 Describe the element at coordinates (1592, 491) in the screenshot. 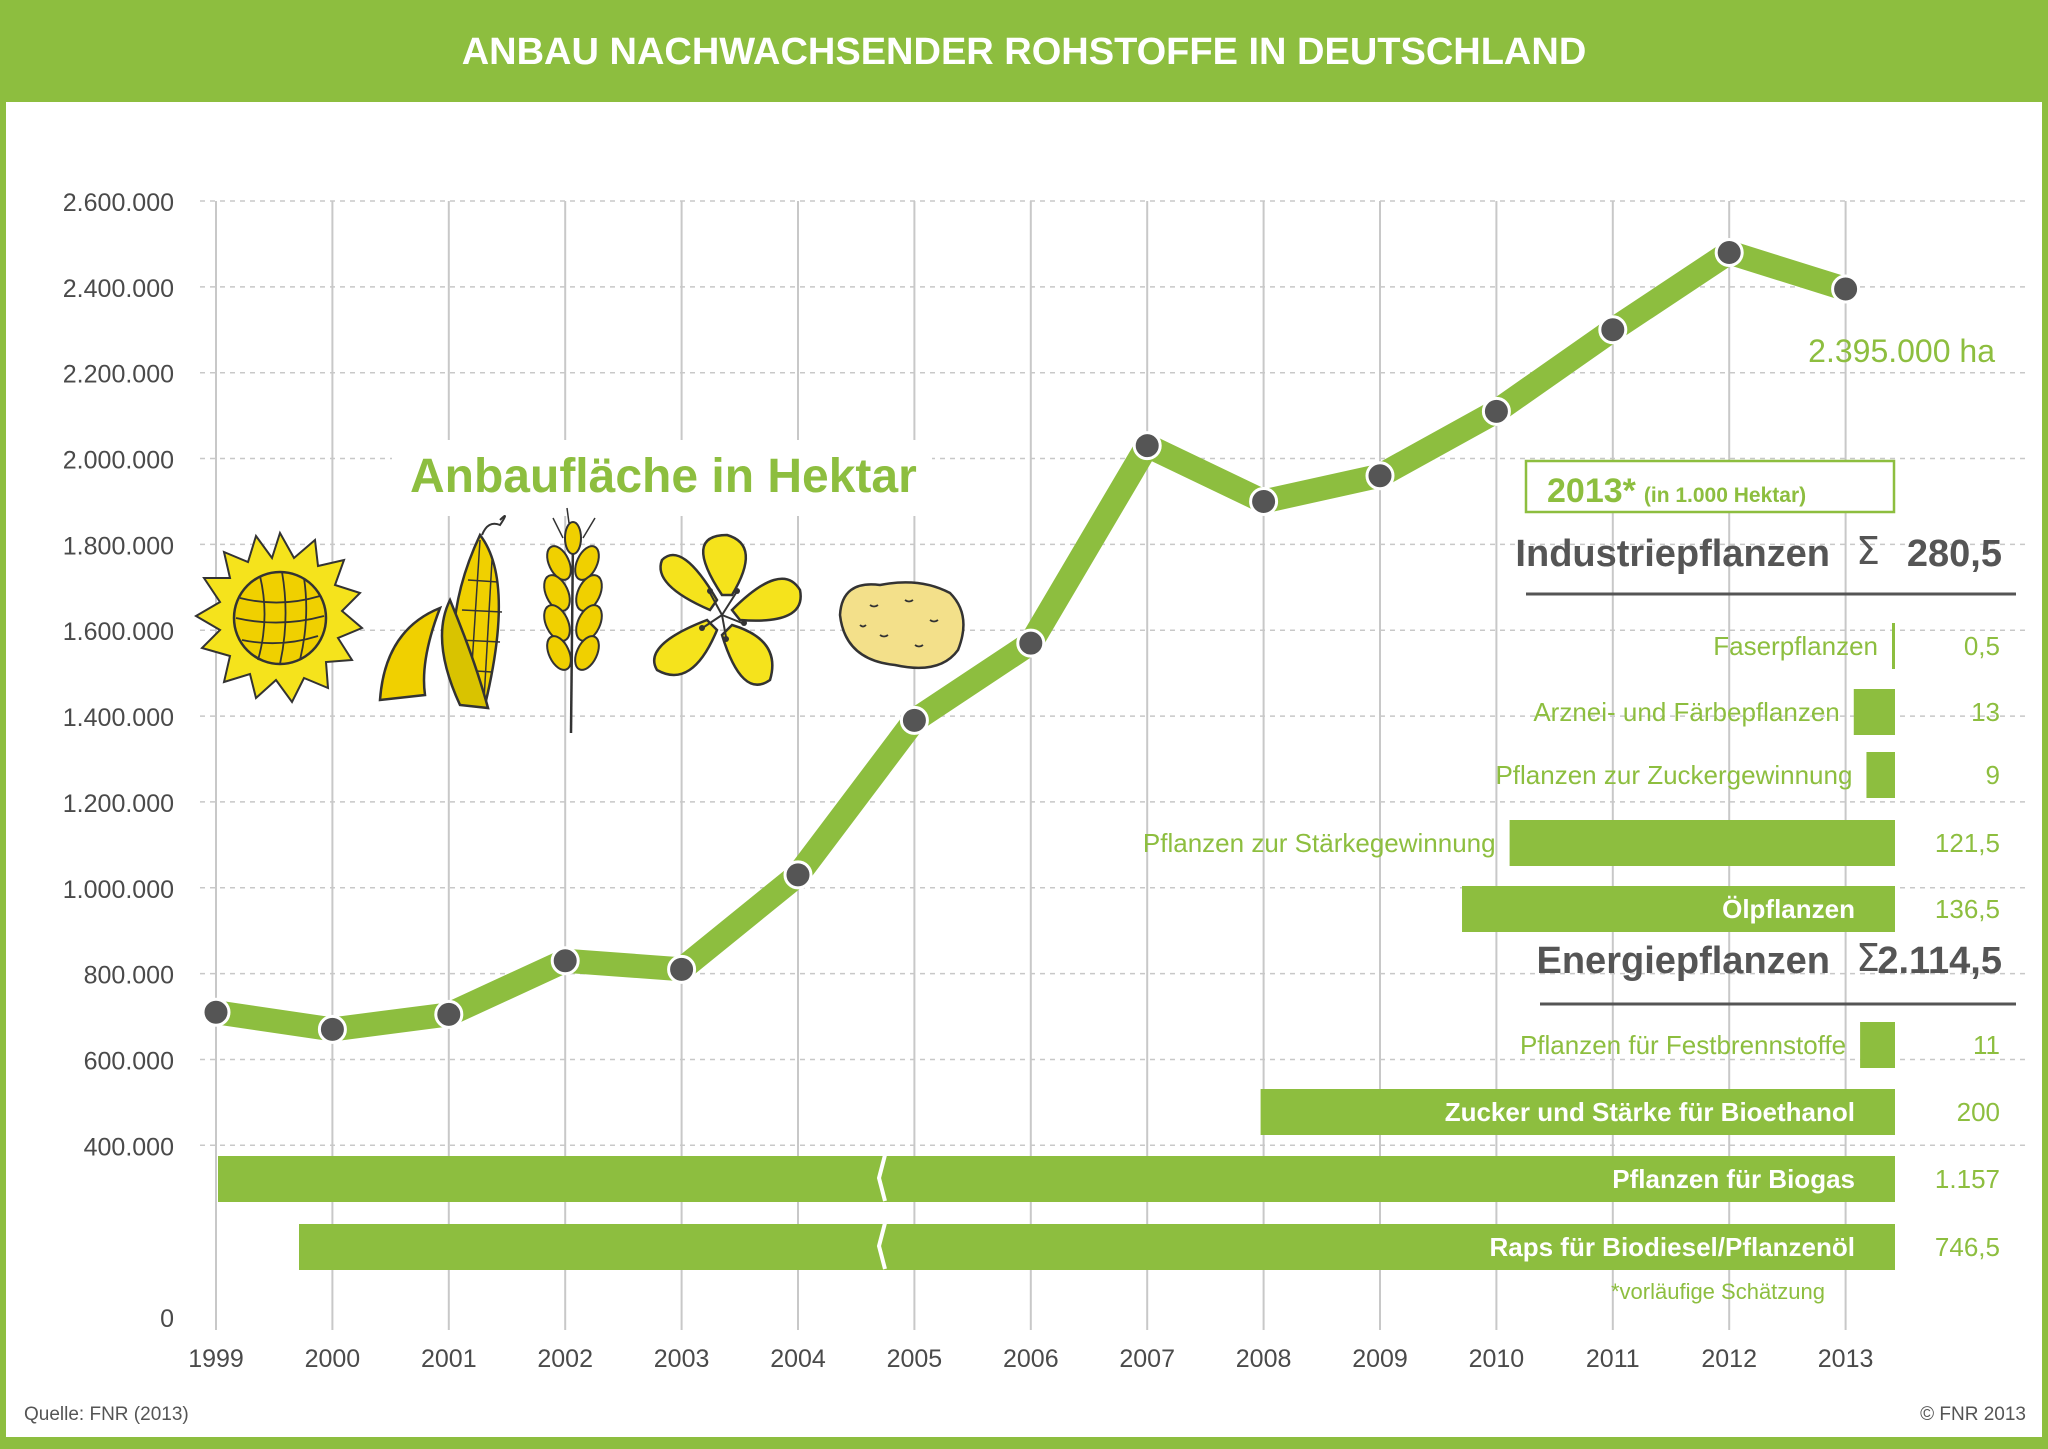

I see `panel-year-label: 2013*` at that location.